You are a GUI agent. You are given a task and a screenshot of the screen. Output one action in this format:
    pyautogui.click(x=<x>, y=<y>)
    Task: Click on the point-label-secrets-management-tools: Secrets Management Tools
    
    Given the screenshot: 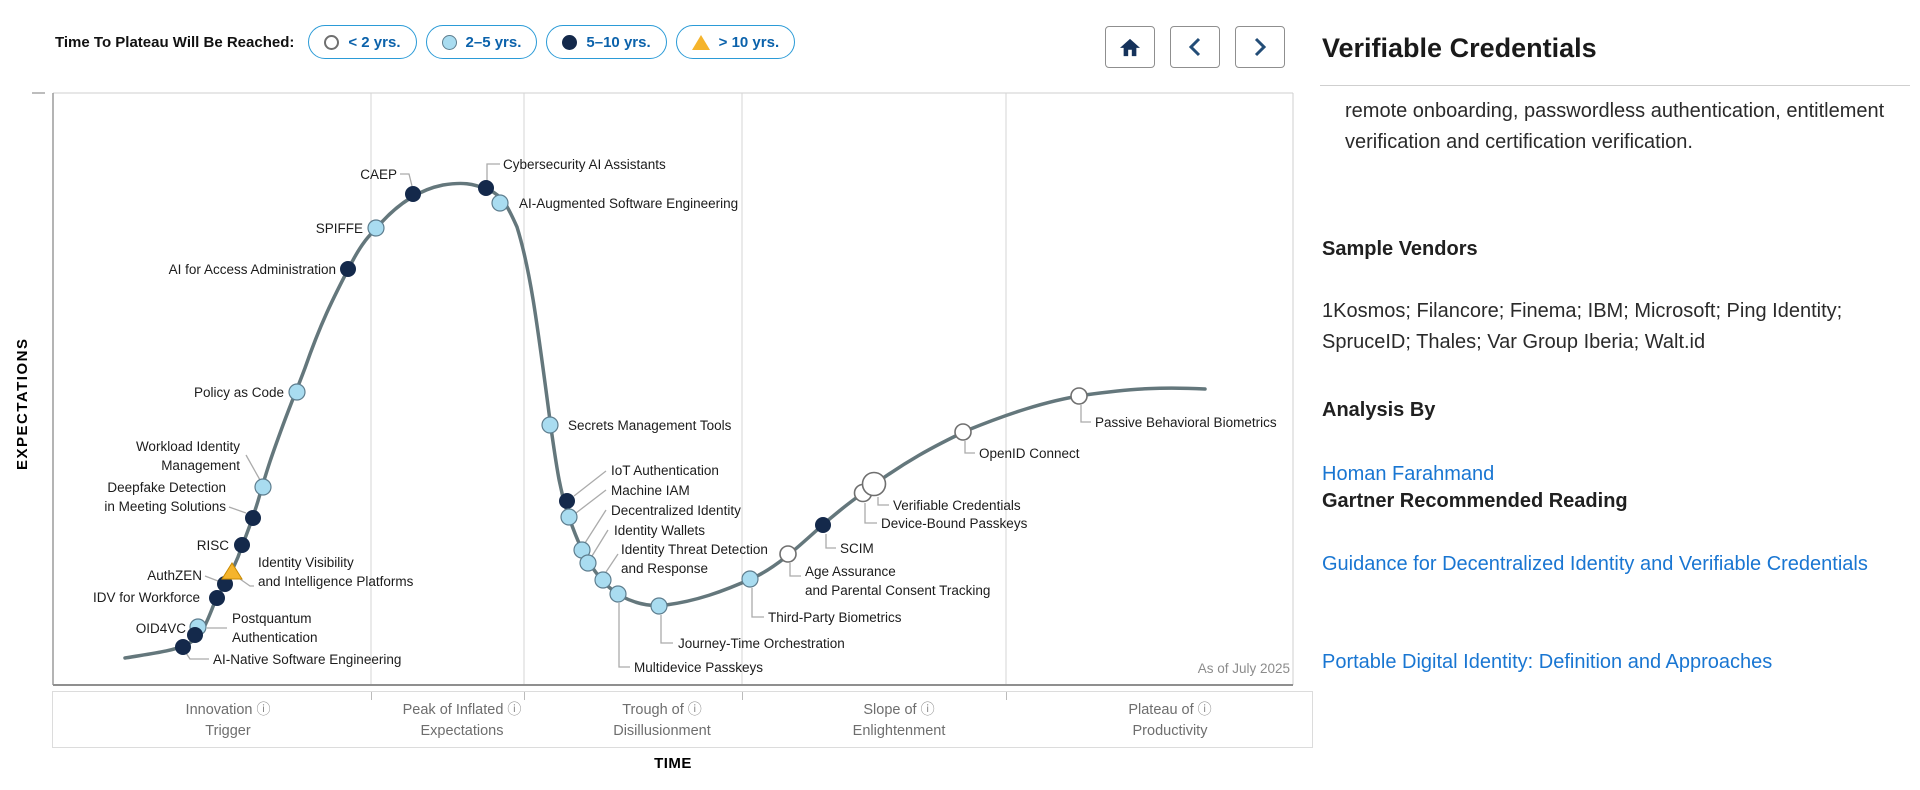 What is the action you would take?
    pyautogui.click(x=650, y=425)
    